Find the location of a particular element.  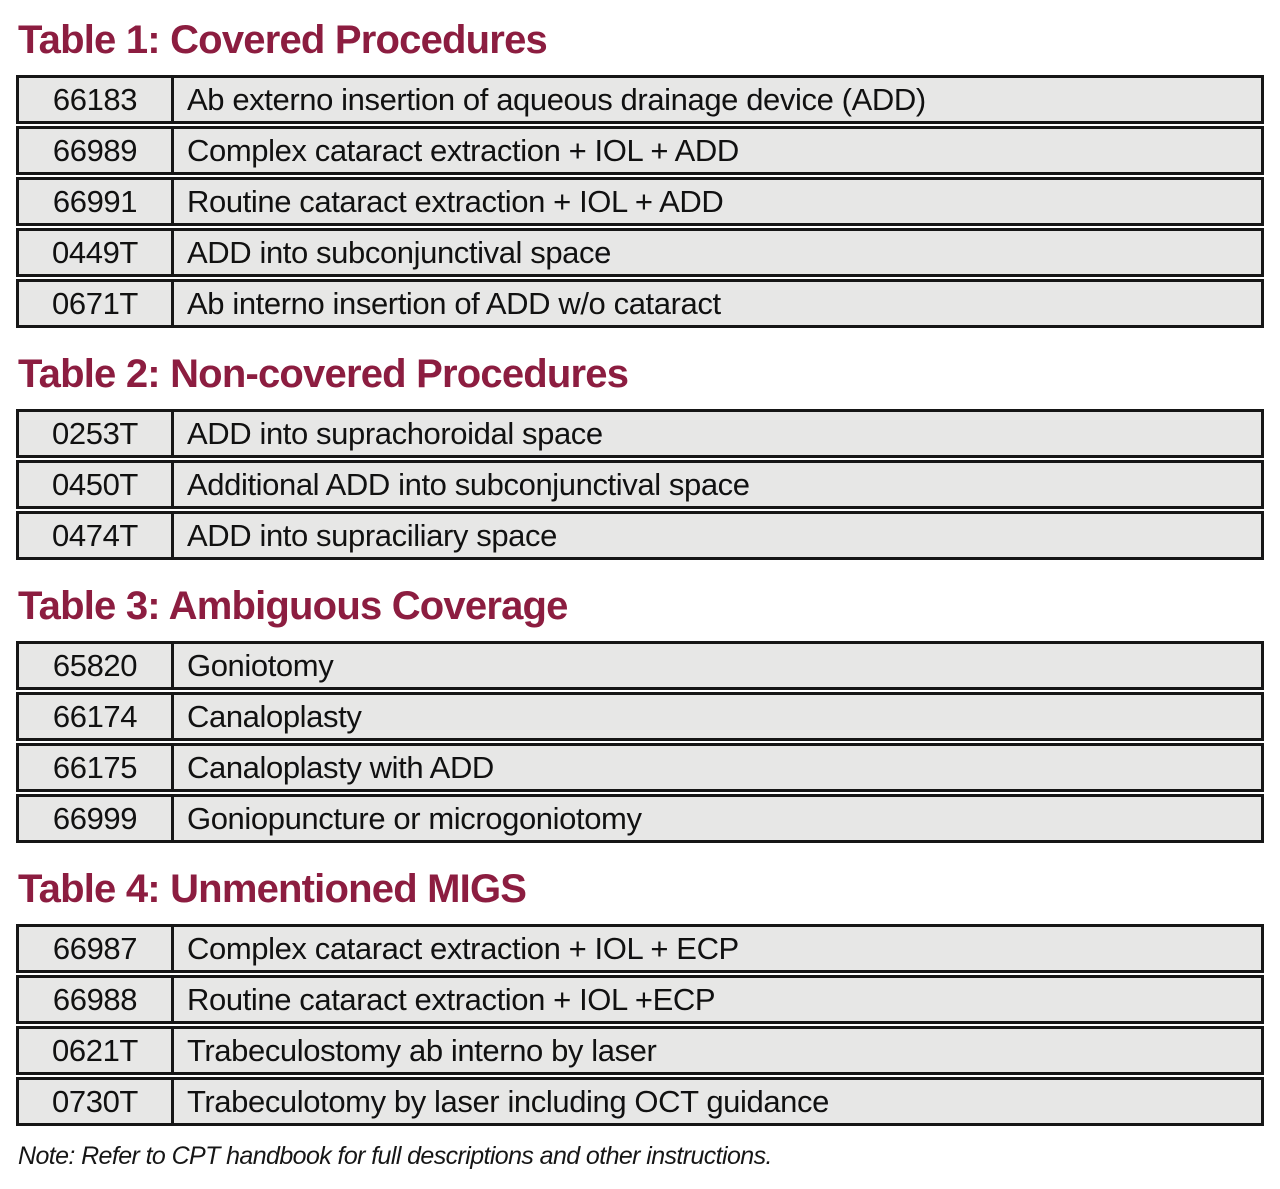

description-cell: Complex cataract extraction + IOL + ADD is located at coordinates (719, 150).